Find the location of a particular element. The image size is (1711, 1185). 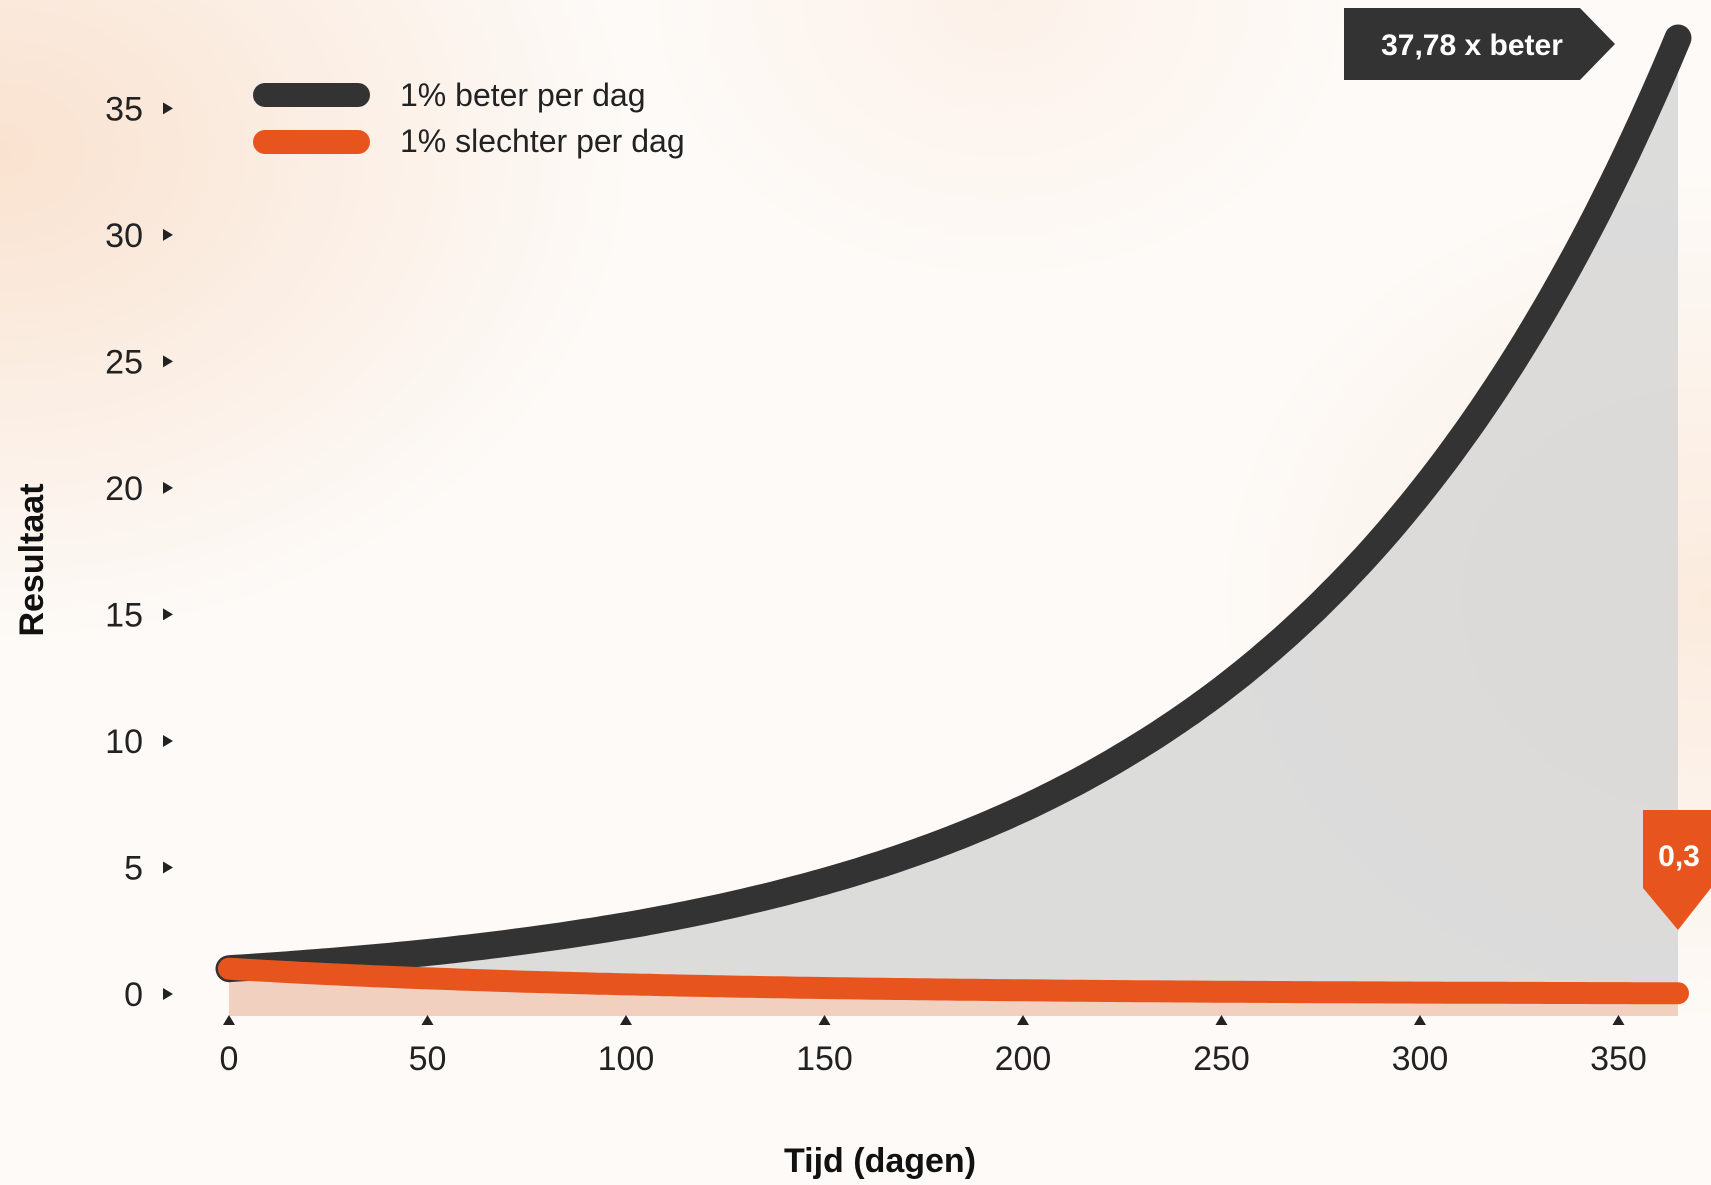

x-tick-label: 50 is located at coordinates (428, 1059).